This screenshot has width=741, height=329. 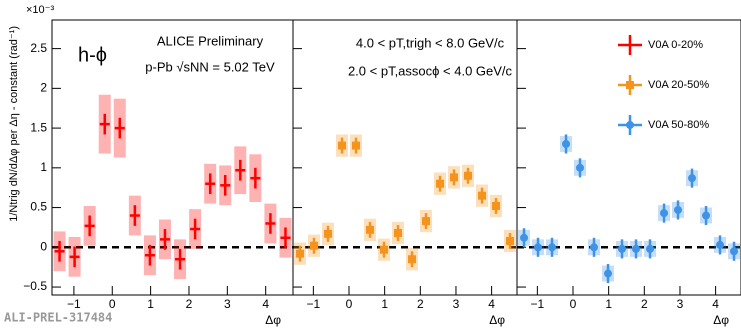 I want to click on legend-label: V0A 0-20%, so click(x=675, y=45).